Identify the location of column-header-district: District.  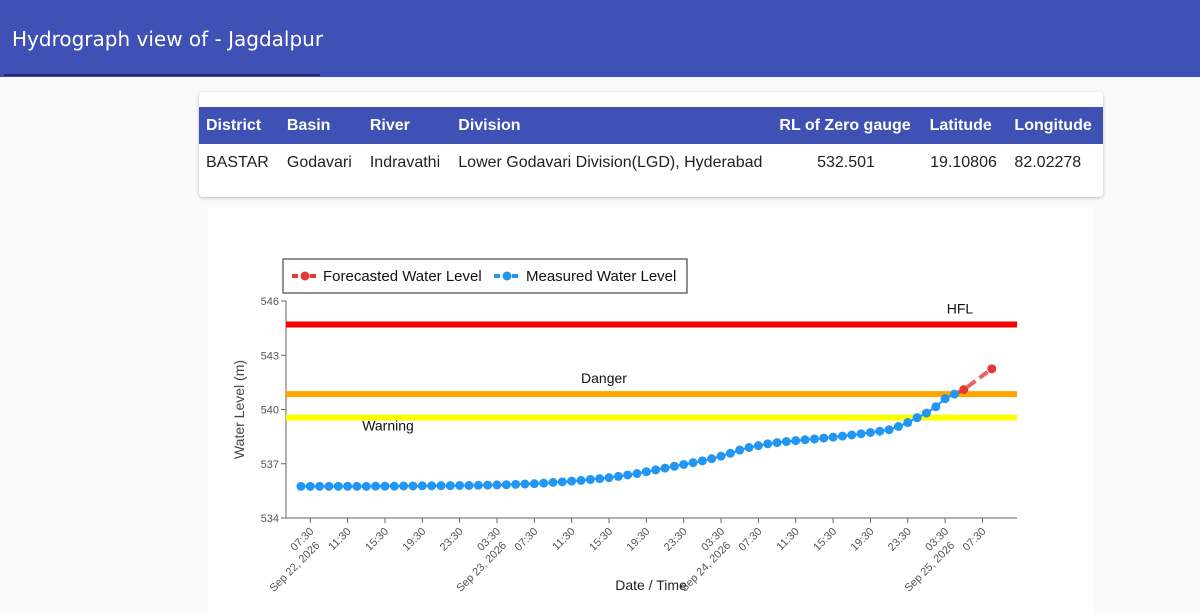
(239, 125).